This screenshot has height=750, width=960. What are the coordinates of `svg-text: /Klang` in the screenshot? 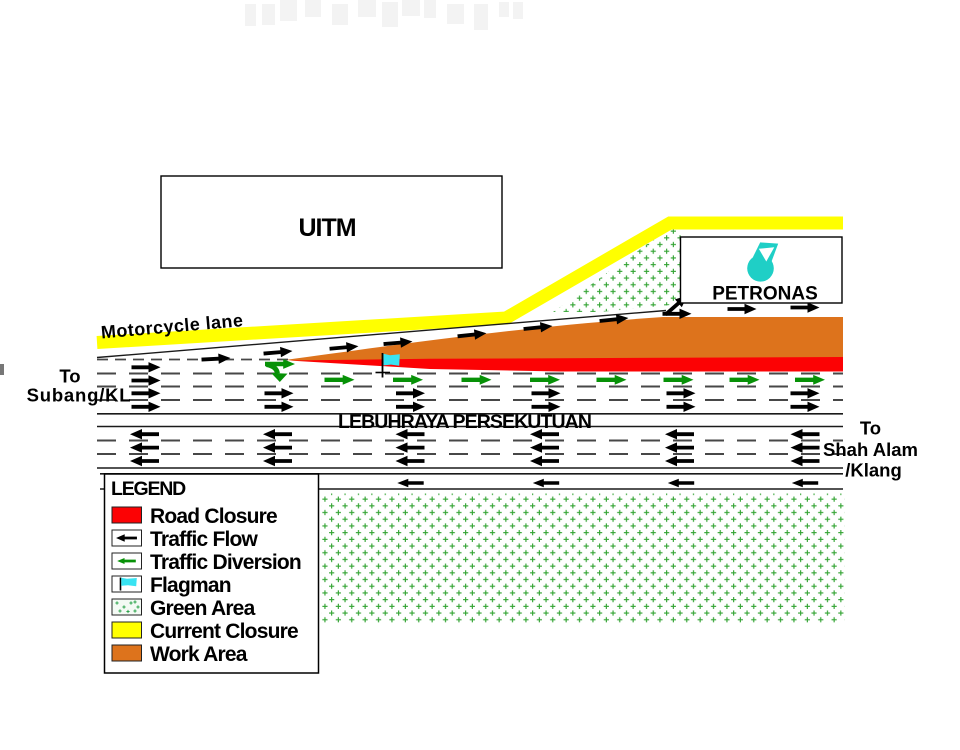 It's located at (873, 470).